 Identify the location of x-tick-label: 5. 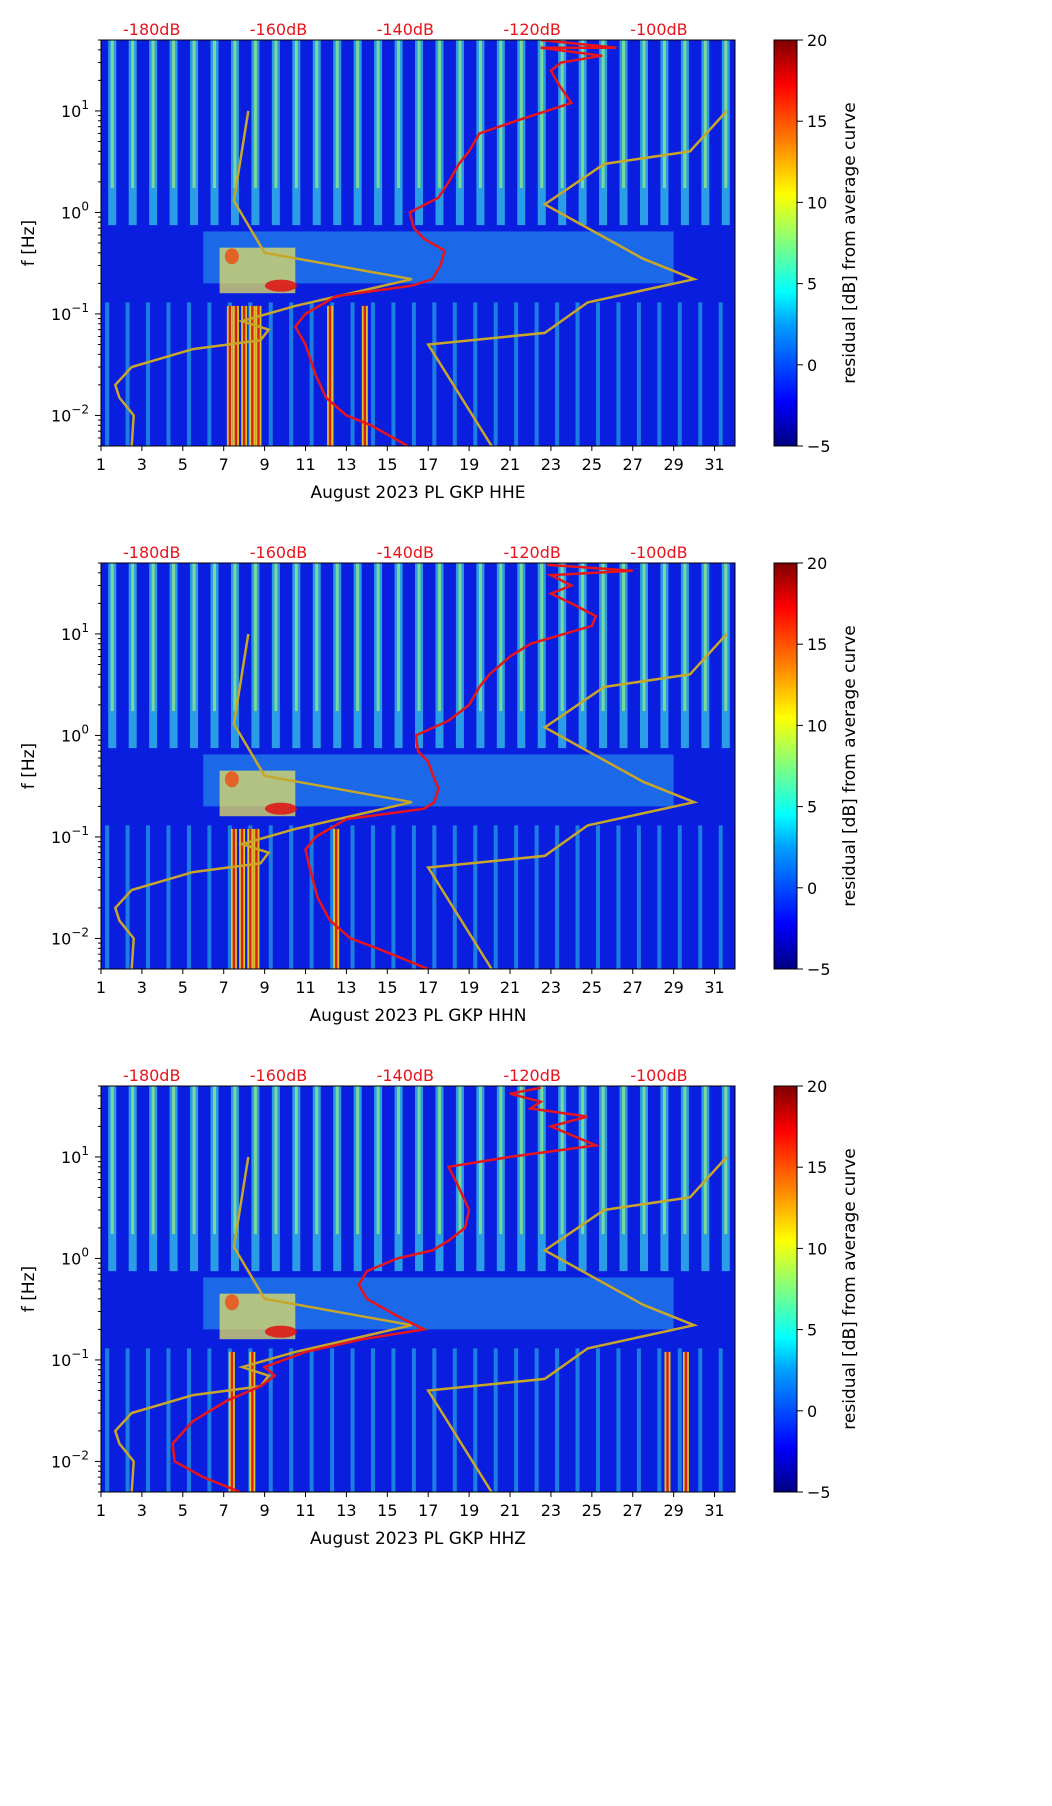
(183, 987).